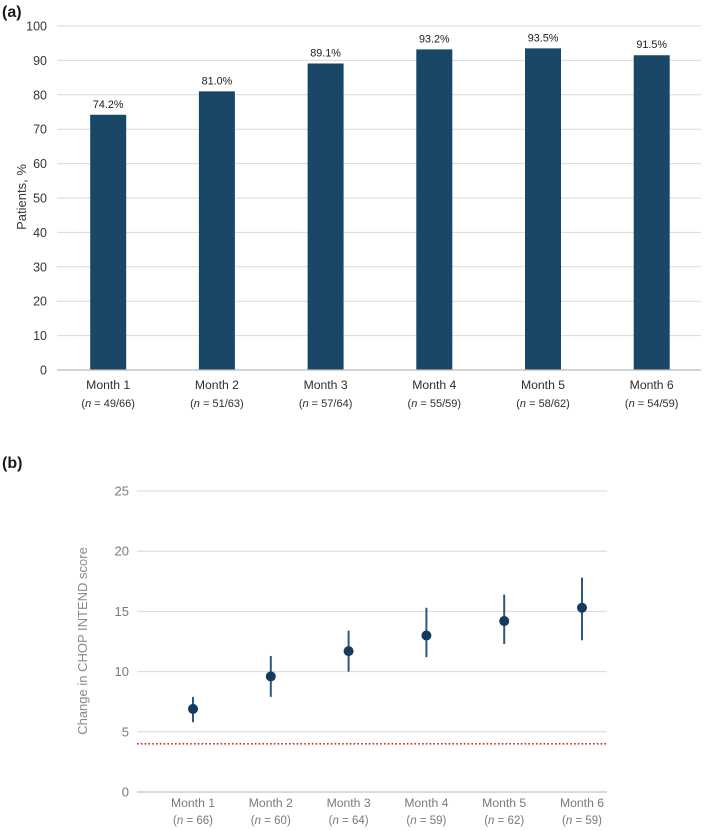 This screenshot has width=707, height=831. What do you see at coordinates (543, 38) in the screenshot?
I see `bar-value-label: 93.5%` at bounding box center [543, 38].